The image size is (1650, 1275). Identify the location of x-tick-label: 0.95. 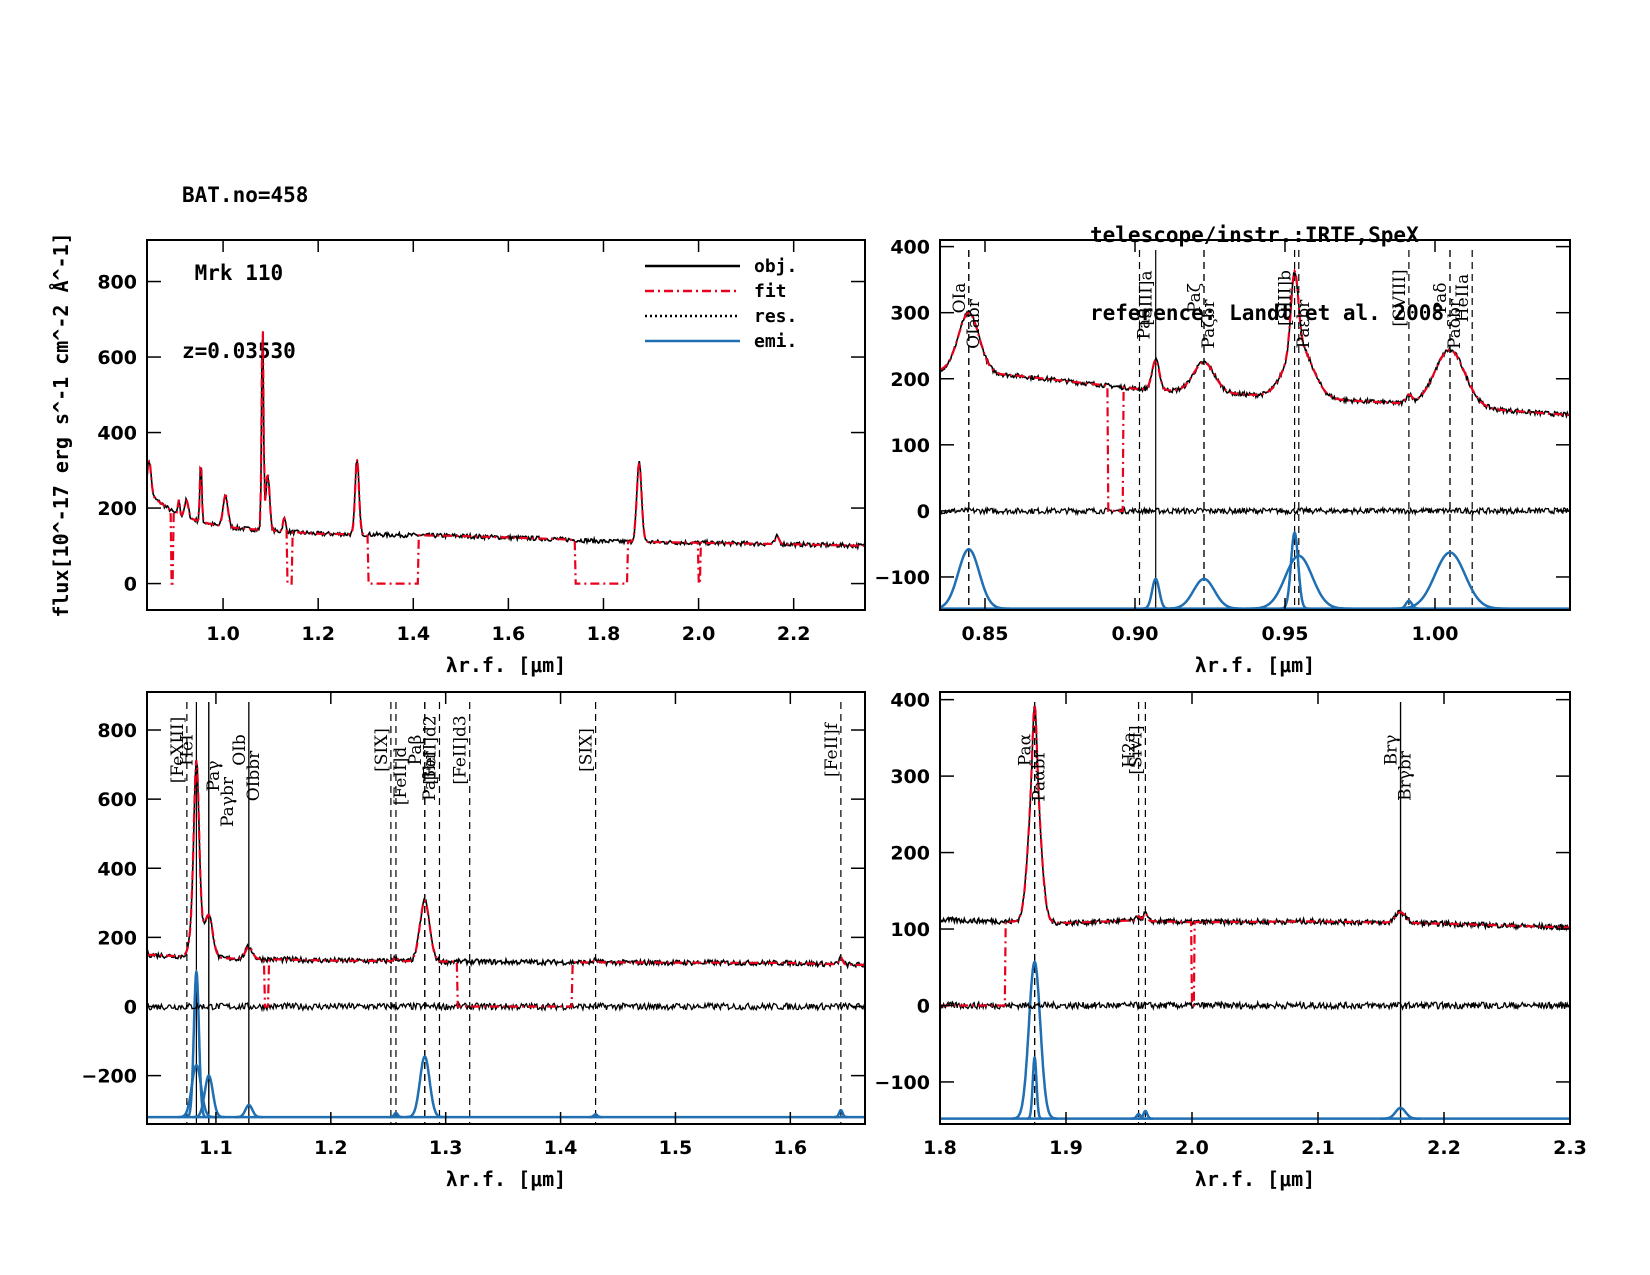
(1285, 634).